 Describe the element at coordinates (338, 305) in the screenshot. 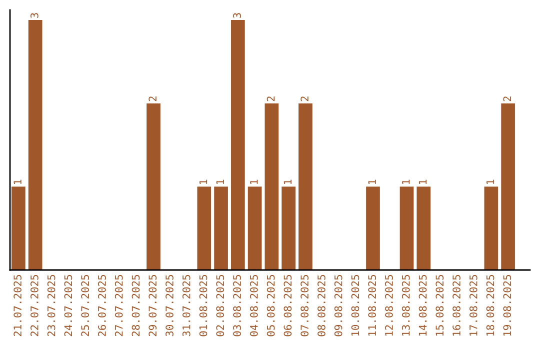

I see `x-tick-label: 09.08.2025` at that location.